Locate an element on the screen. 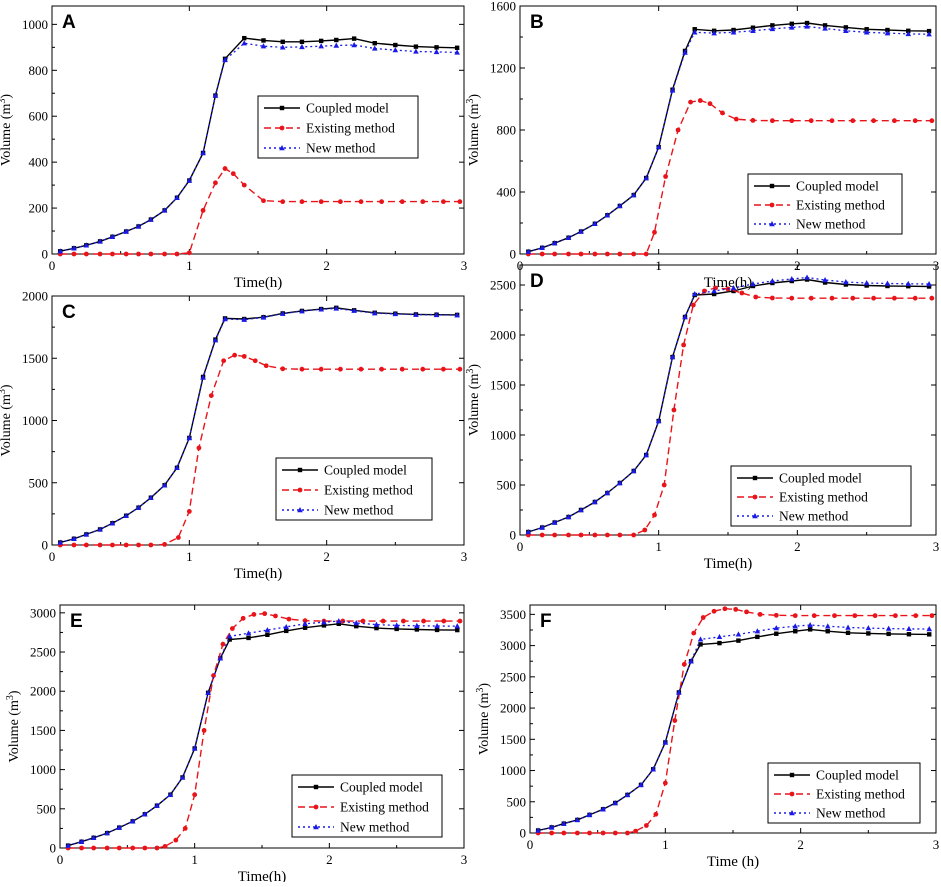  x-axis-label: Time(h) is located at coordinates (262, 875).